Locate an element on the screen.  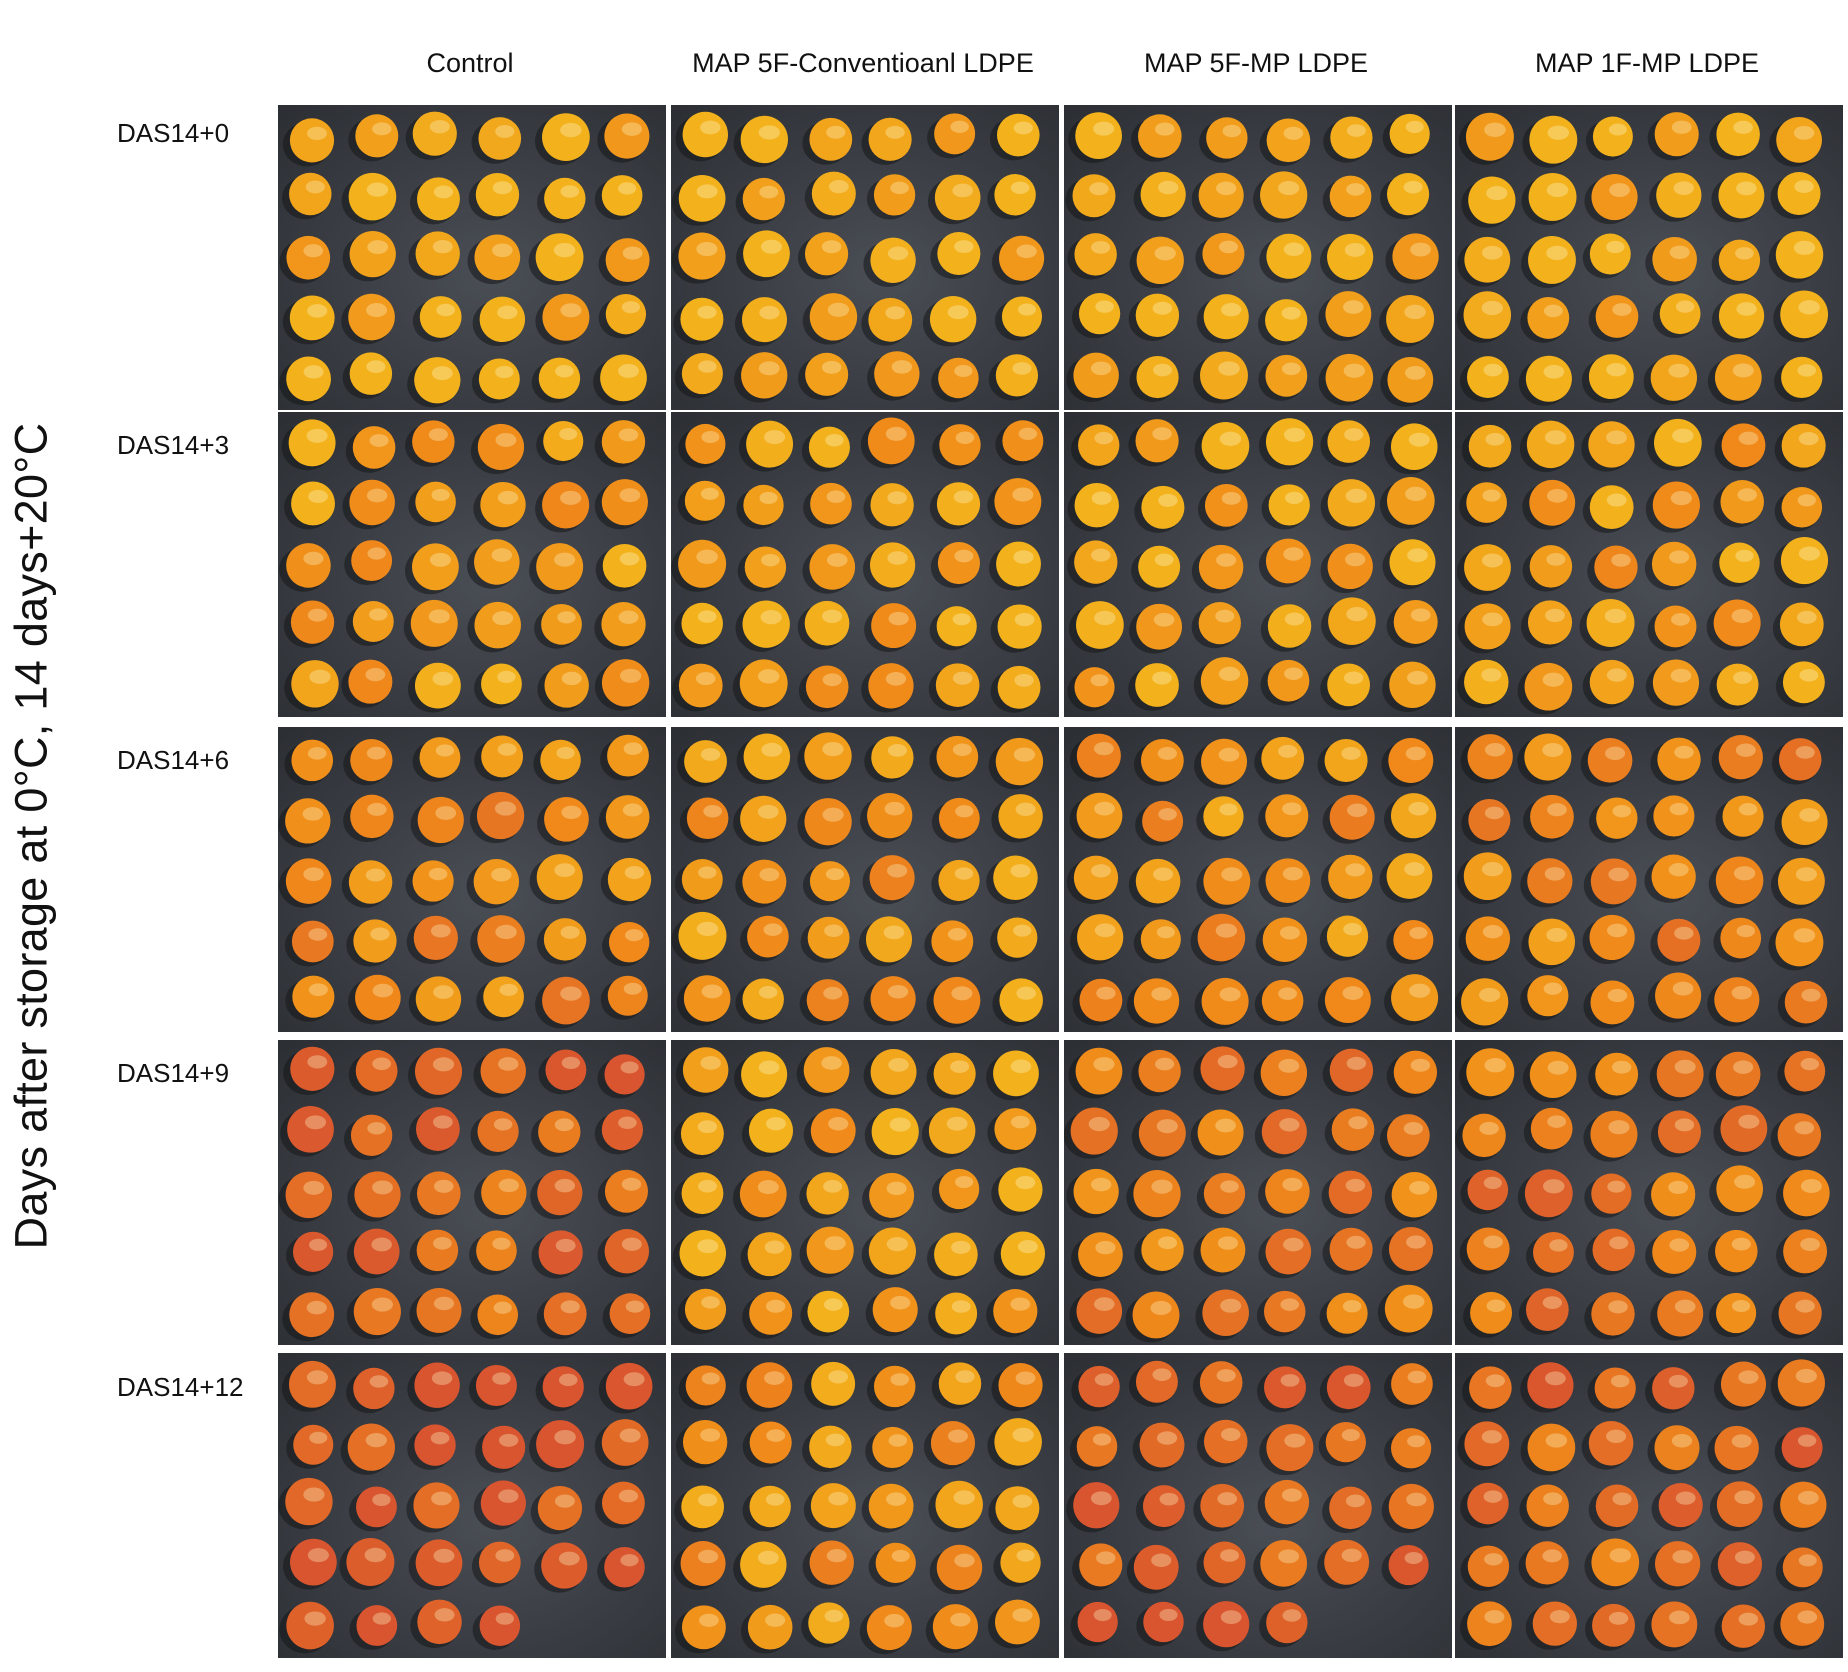
tray-photo is located at coordinates (1258, 1192).